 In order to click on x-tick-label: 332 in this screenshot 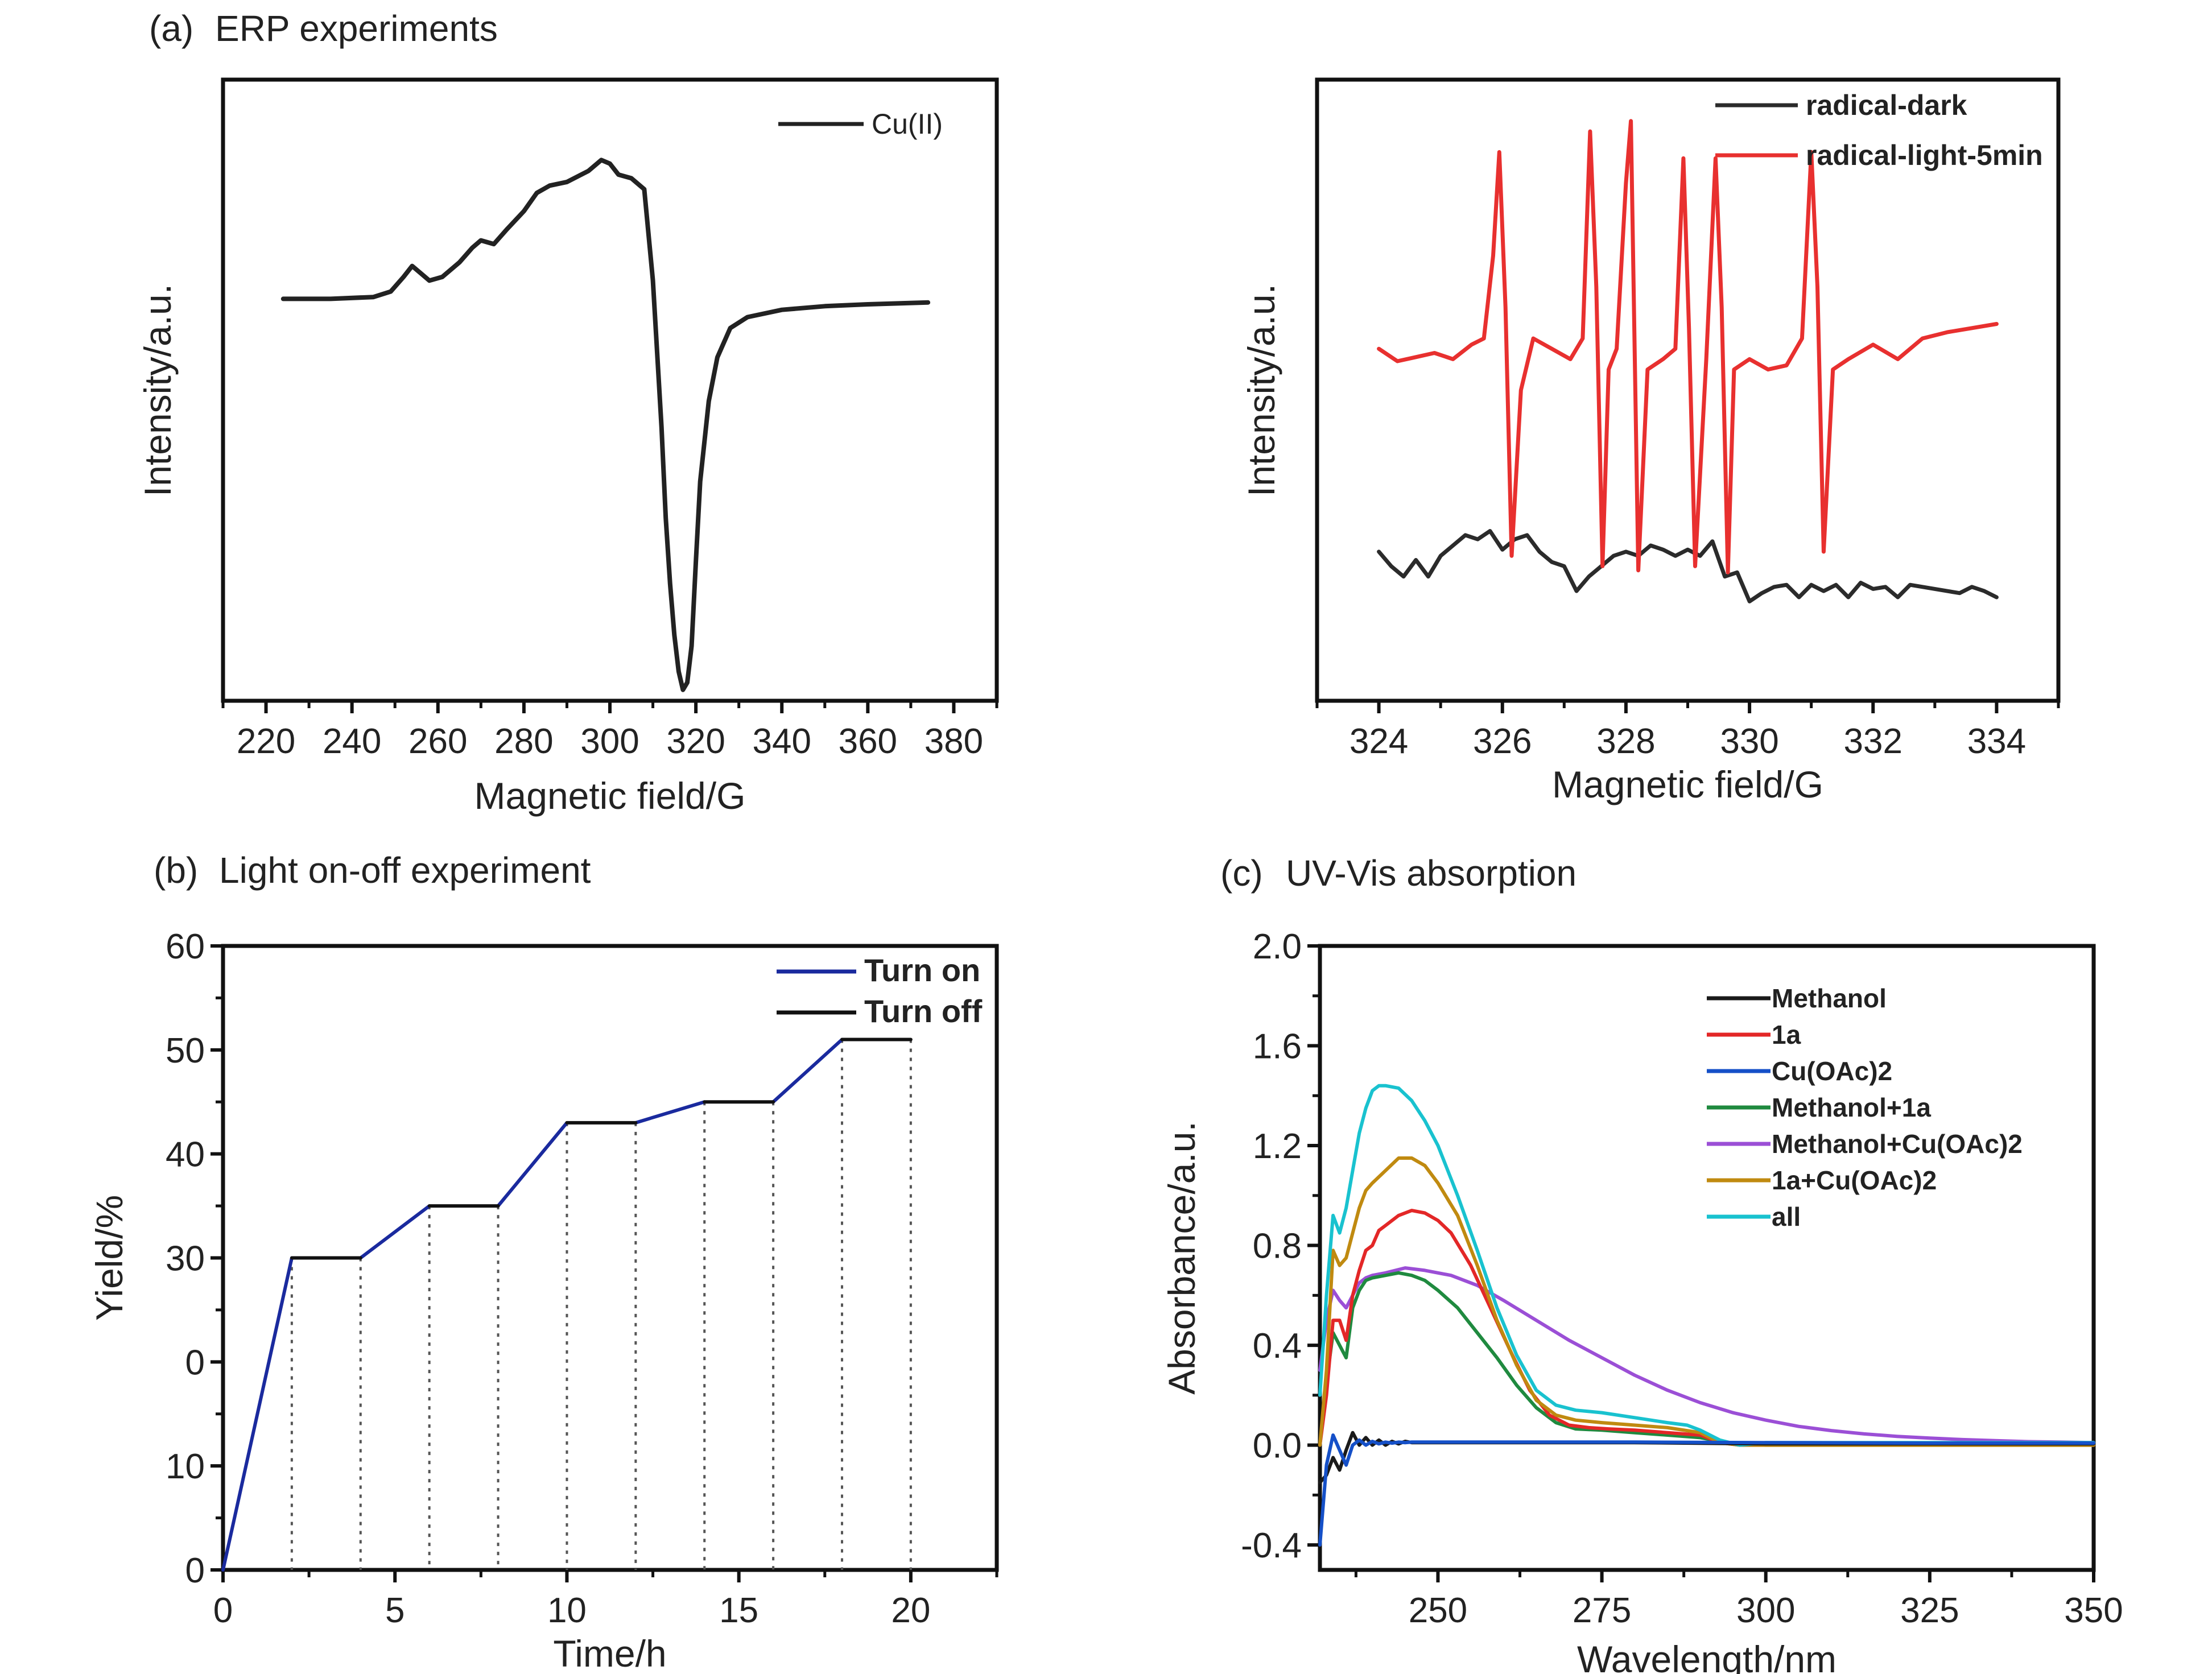, I will do `click(1874, 741)`.